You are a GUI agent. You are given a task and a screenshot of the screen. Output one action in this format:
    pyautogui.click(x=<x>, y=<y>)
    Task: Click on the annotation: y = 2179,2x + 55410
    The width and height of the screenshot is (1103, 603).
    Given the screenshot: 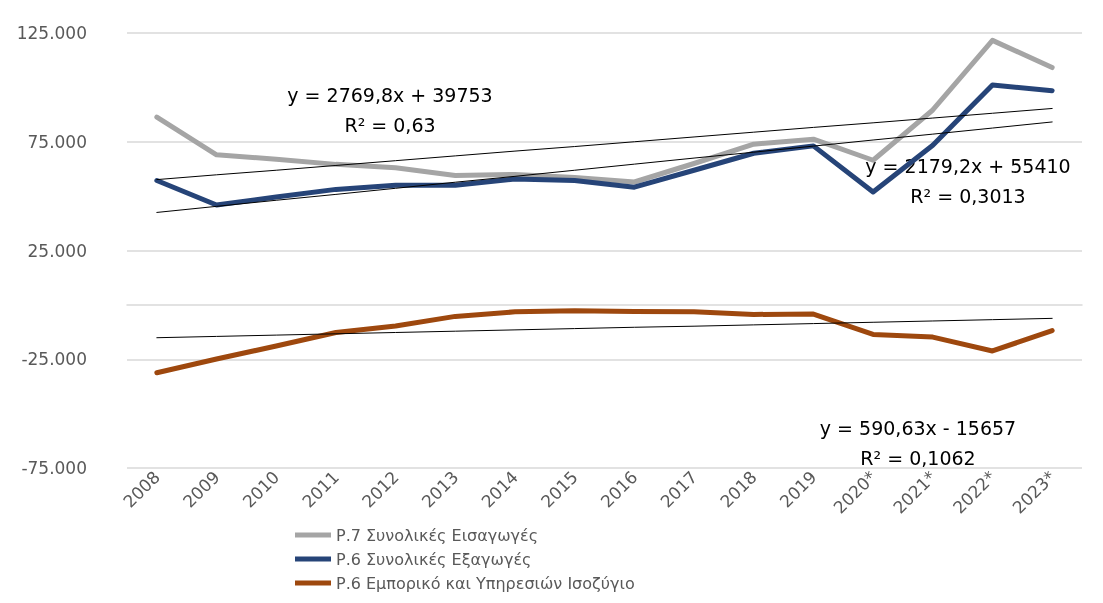 What is the action you would take?
    pyautogui.click(x=968, y=166)
    